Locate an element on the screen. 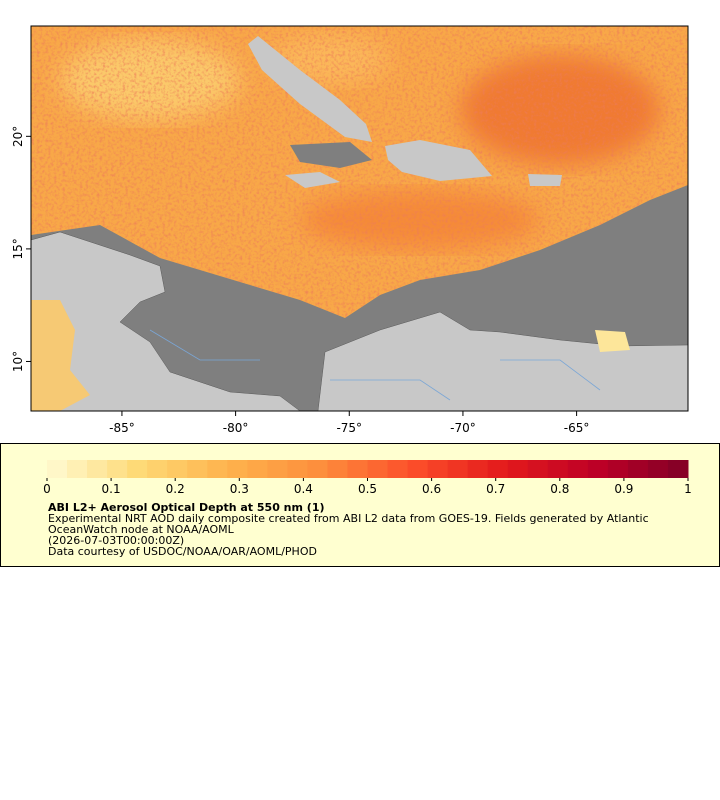 This screenshot has width=720, height=800. x-tick-label: -75° is located at coordinates (349, 428).